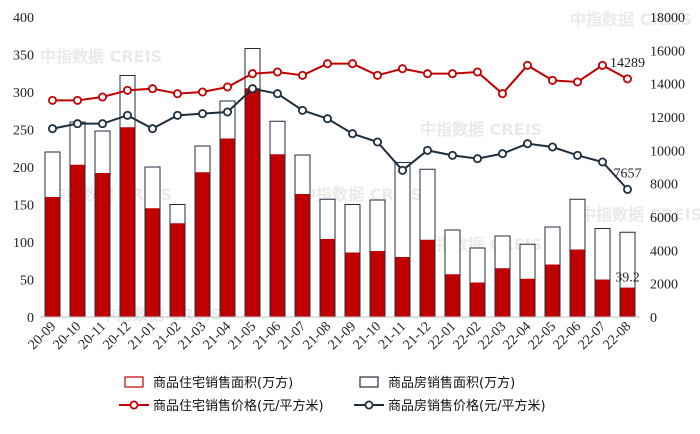  I want to click on x-axis-tick-label: 22-06, so click(568, 336).